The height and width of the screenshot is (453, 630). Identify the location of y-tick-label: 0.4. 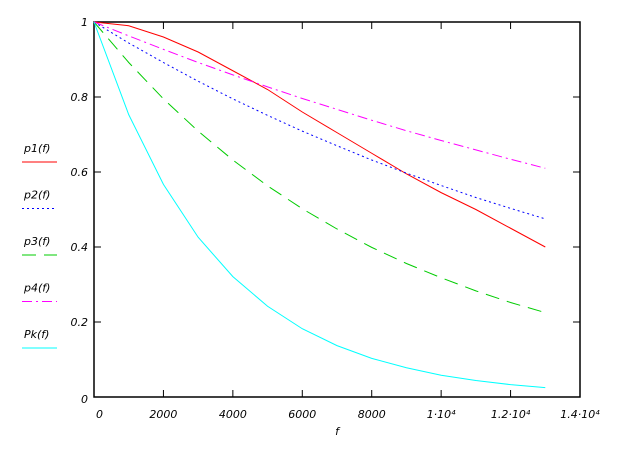
(80, 247).